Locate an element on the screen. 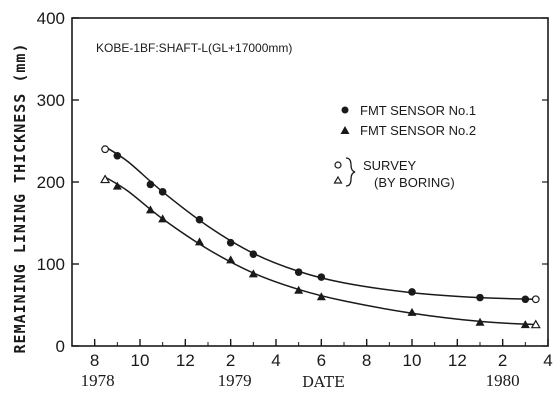 The width and height of the screenshot is (557, 394). x-axis-ticks: 8 10 12 2 4 6 8 10 12 2 4 is located at coordinates (312, 354).